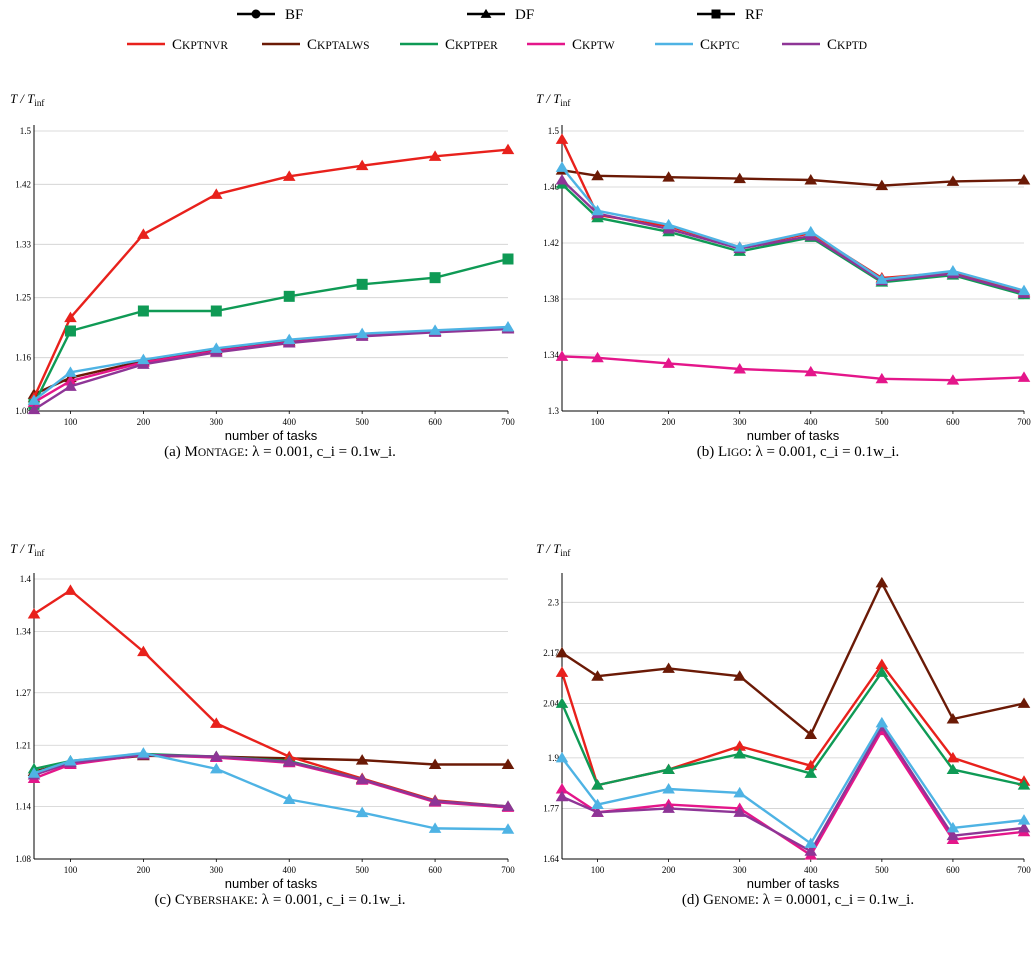  What do you see at coordinates (500, 15) in the screenshot?
I see `legend-marker-entry: DF` at bounding box center [500, 15].